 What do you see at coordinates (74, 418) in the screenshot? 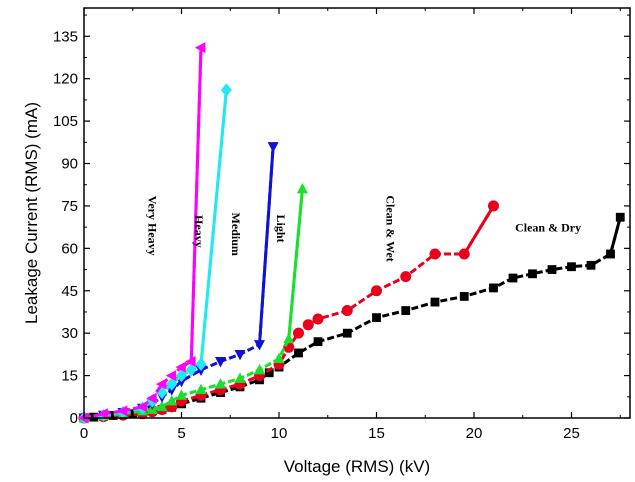
I see `y-tick-label: 0` at bounding box center [74, 418].